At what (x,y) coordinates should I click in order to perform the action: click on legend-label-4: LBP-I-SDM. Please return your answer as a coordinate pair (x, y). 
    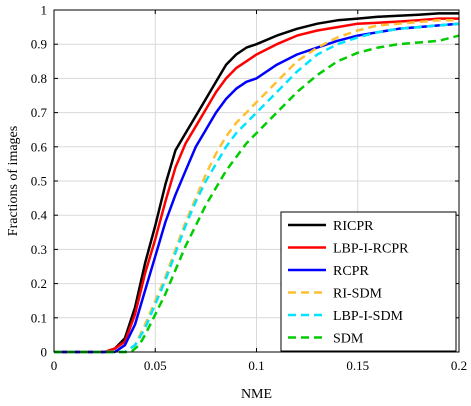
    Looking at the image, I should click on (368, 316).